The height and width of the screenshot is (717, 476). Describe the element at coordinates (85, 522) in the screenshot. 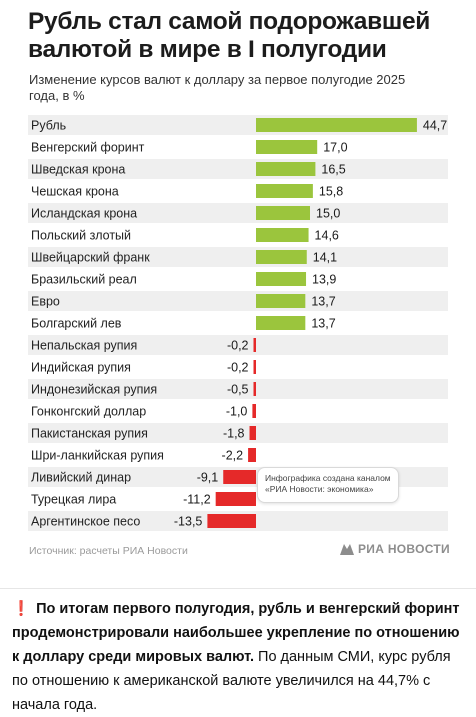

I see `category-label: Аргентинское песо` at that location.